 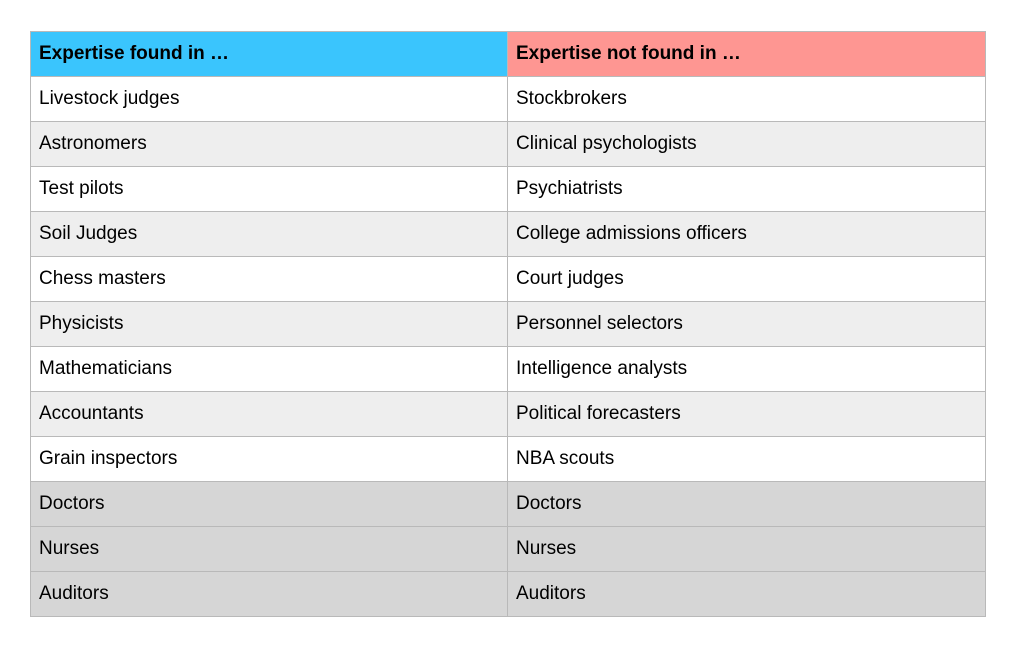 What do you see at coordinates (269, 324) in the screenshot?
I see `cell-expertise-found: Physicists` at bounding box center [269, 324].